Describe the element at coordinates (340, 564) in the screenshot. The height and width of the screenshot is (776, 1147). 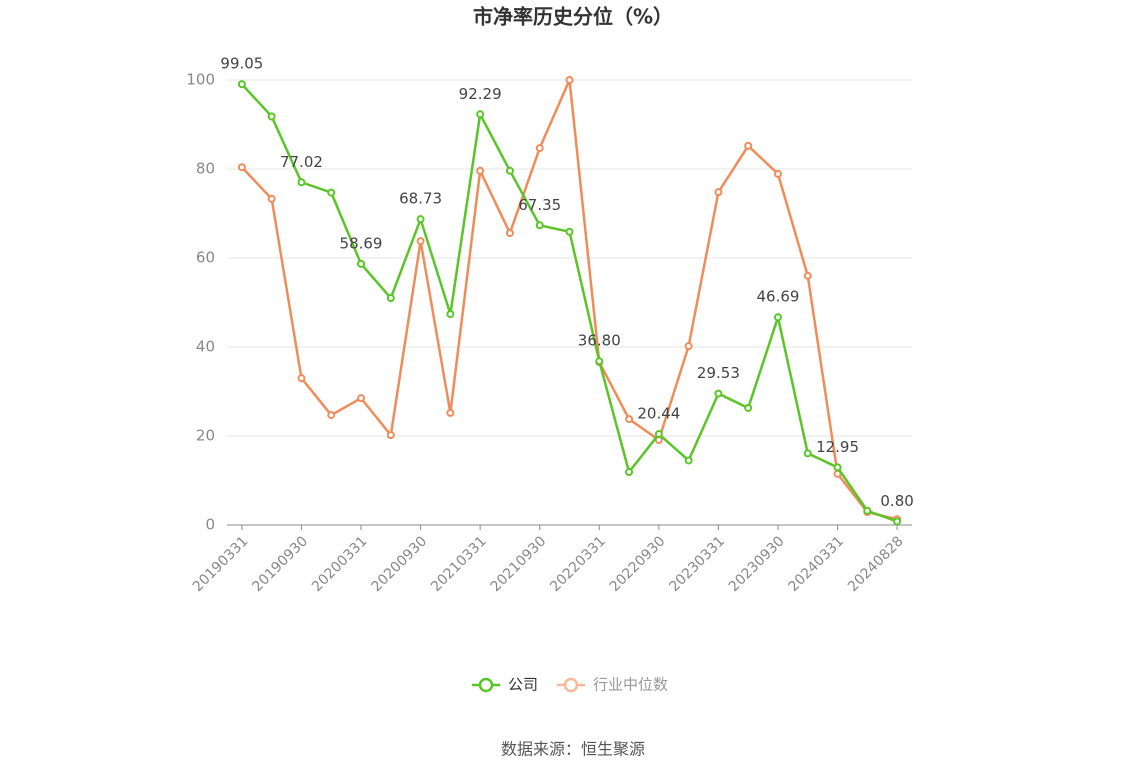
I see `x-tick-label: 20200331` at that location.